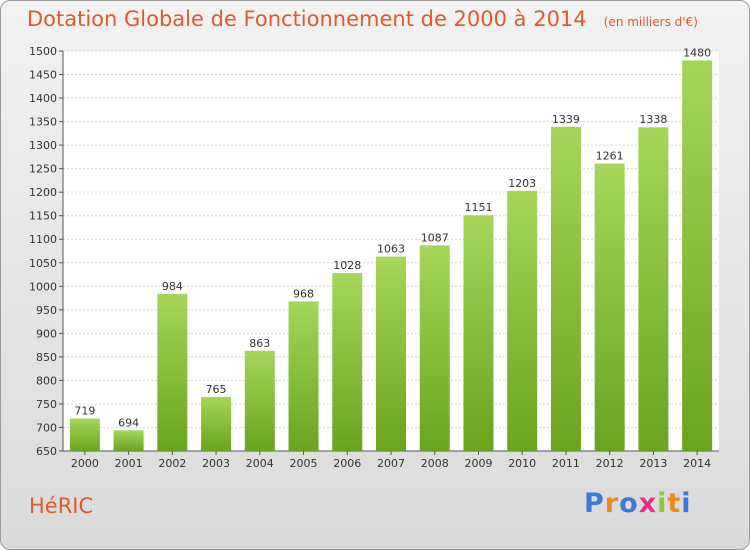  I want to click on y-tick-label: 750, so click(46, 404).